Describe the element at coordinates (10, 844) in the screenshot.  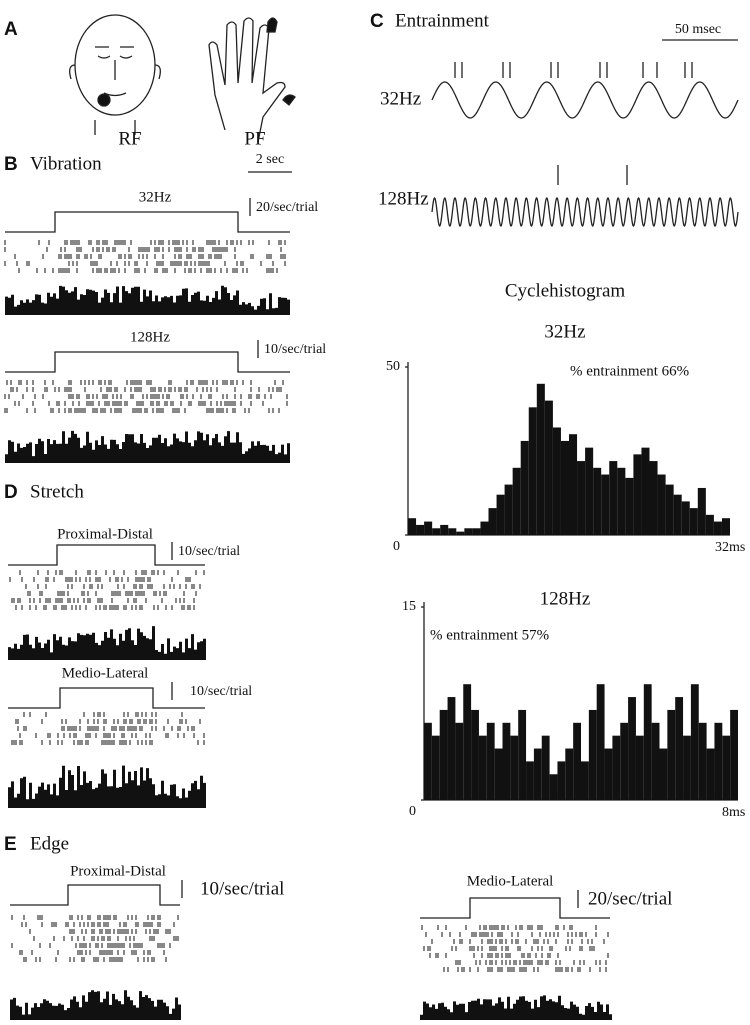
I see `panel-label: E` at that location.